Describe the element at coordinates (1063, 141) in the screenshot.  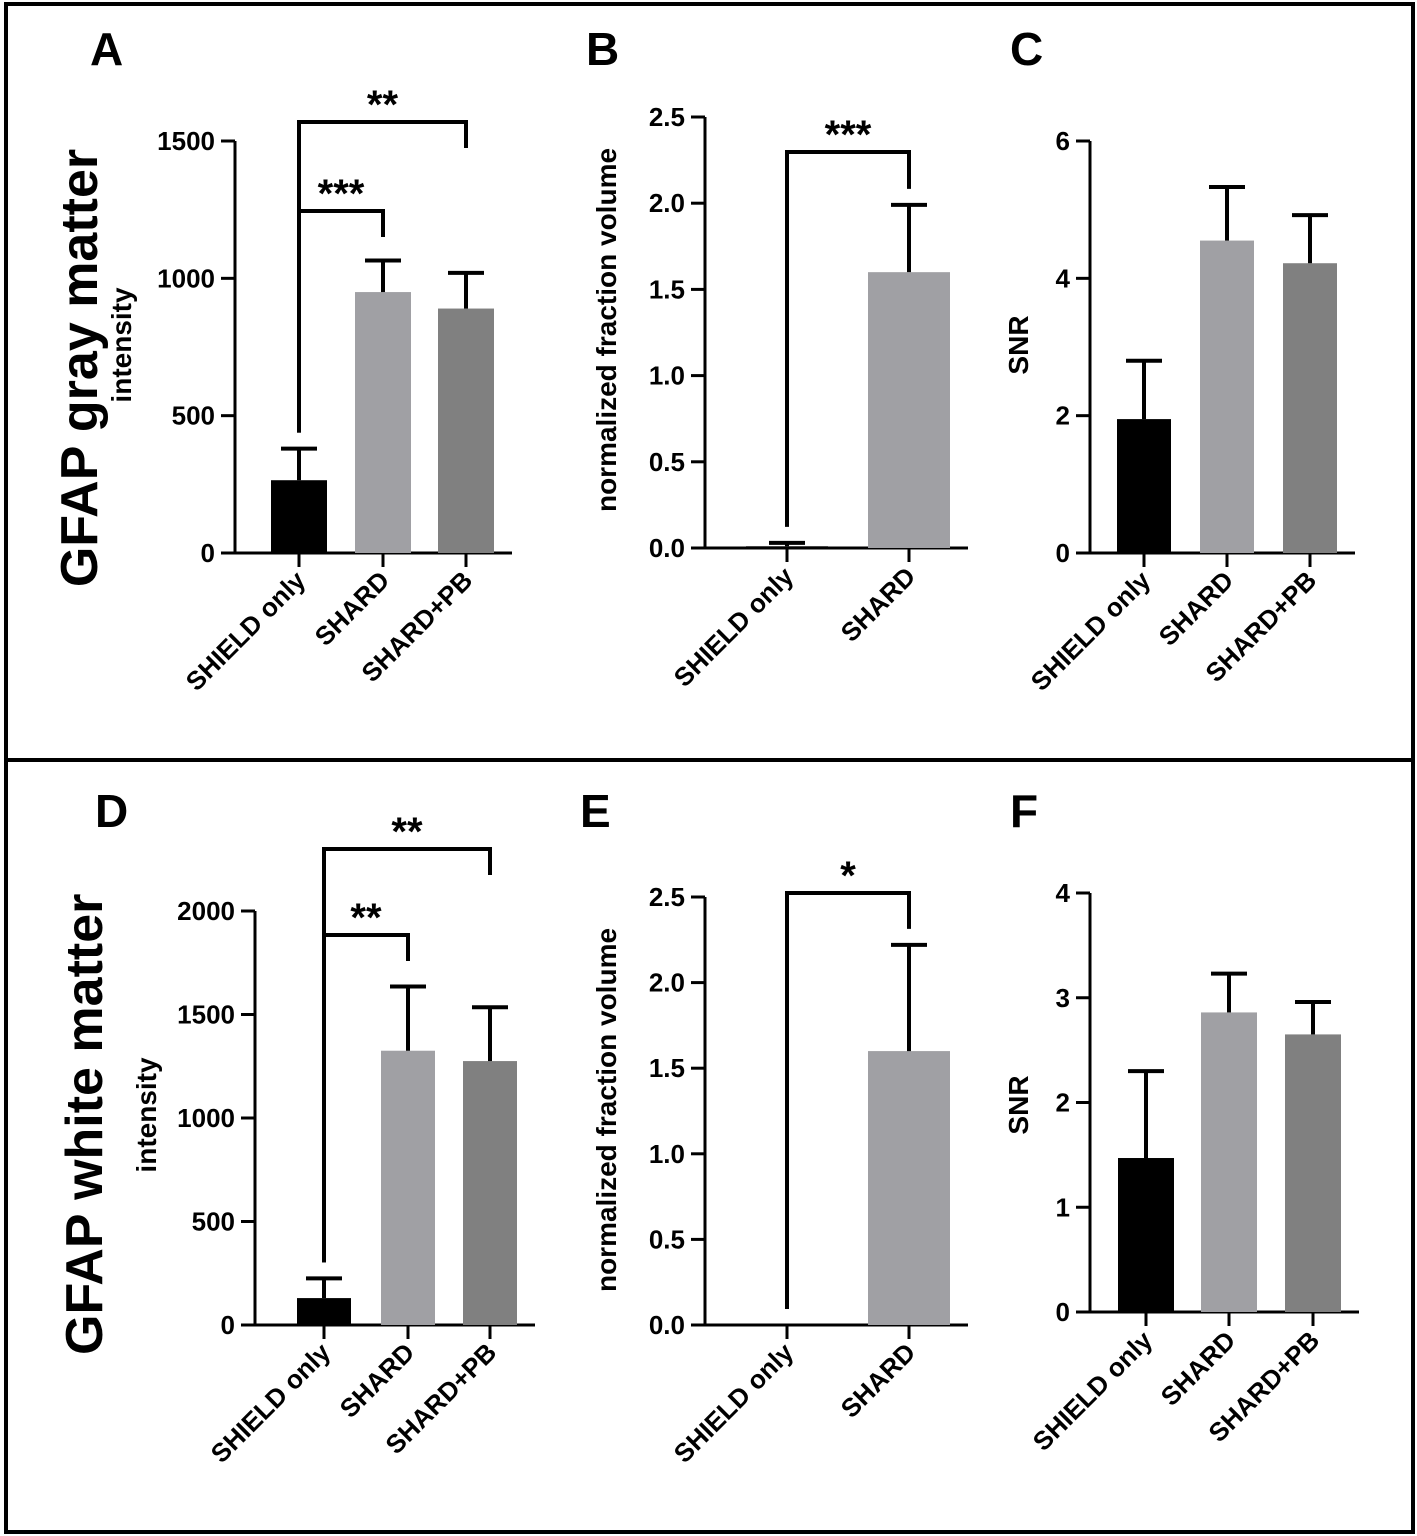
I see `y-tick-label: 6` at that location.